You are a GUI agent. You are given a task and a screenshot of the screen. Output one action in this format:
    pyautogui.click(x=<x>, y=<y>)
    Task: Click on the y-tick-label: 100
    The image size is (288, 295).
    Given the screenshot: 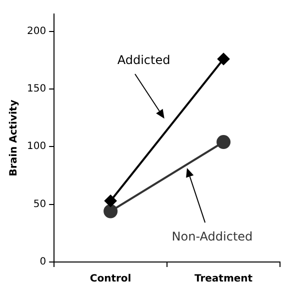 What is the action you would take?
    pyautogui.click(x=36, y=146)
    